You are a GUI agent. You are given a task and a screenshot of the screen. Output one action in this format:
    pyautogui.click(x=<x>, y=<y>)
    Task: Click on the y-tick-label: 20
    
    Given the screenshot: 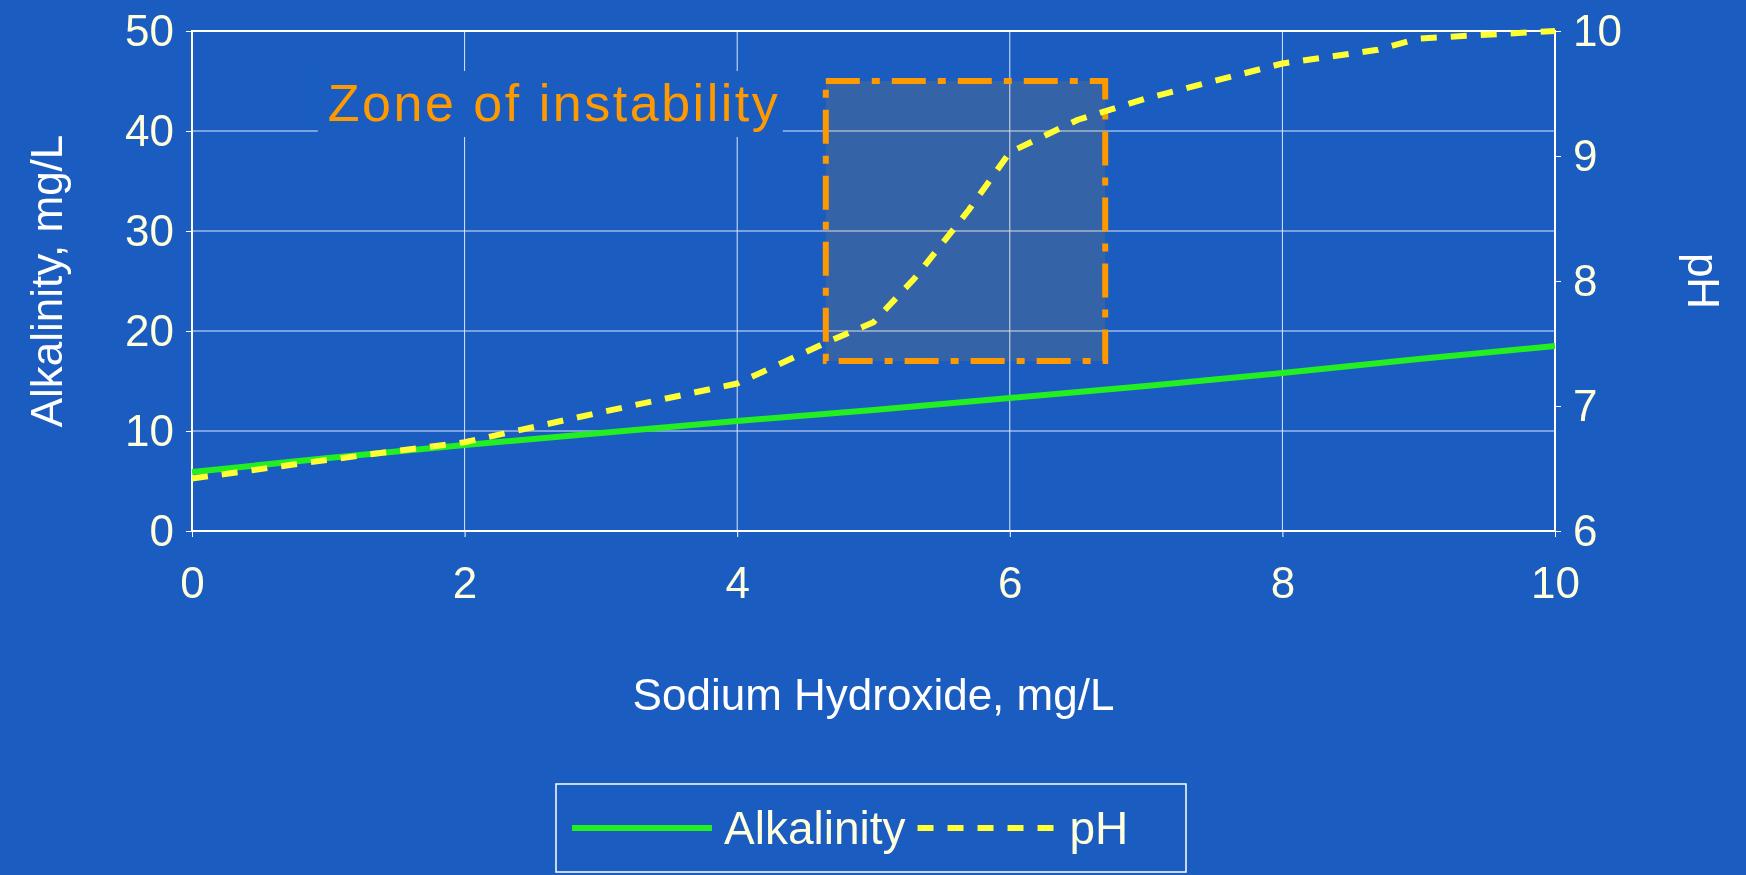 What is the action you would take?
    pyautogui.click(x=149, y=330)
    